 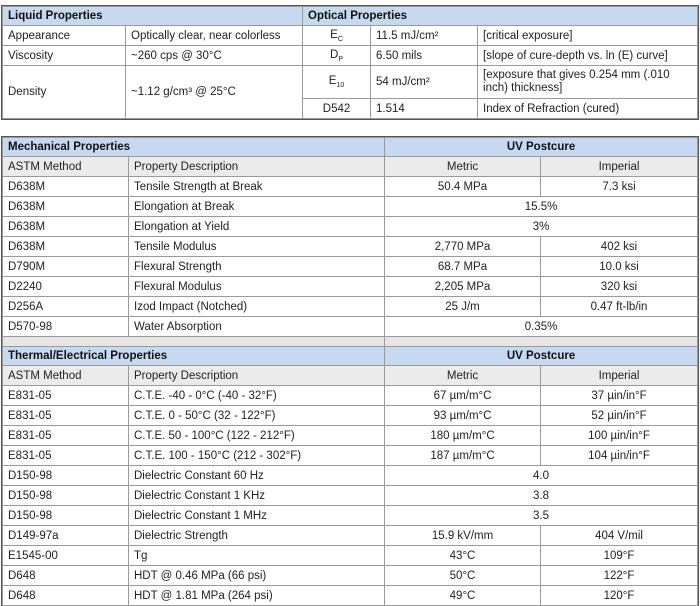 What do you see at coordinates (424, 55) in the screenshot?
I see `optical-value: 6.50 mils` at bounding box center [424, 55].